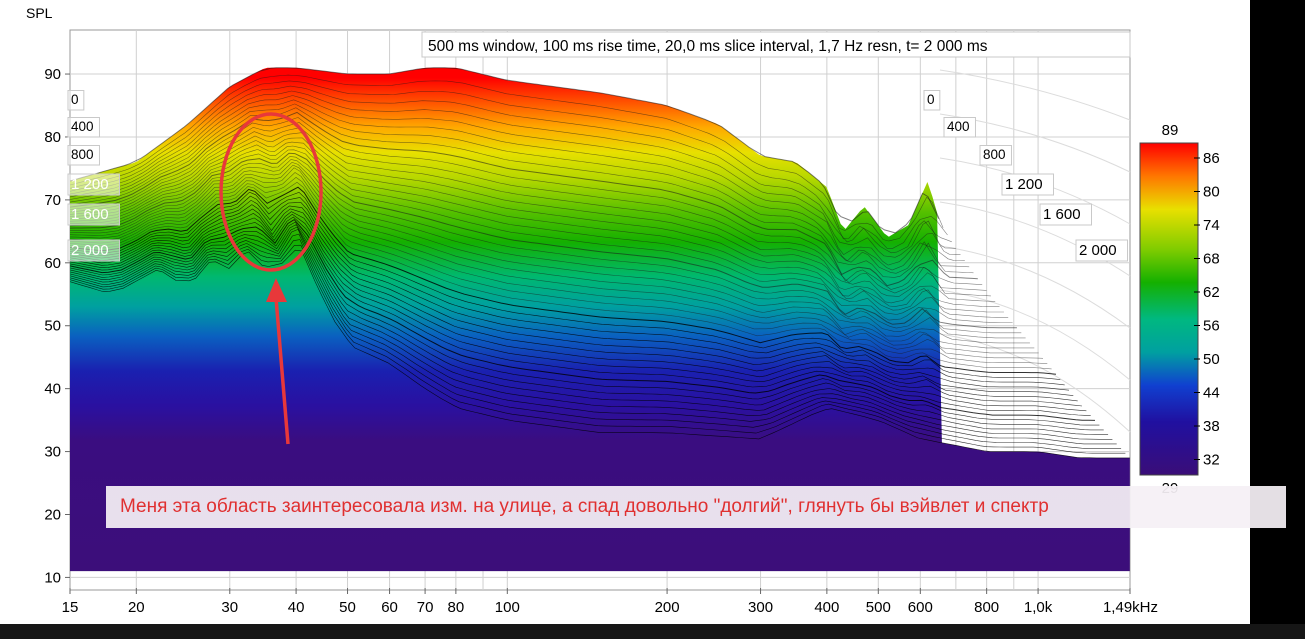  I want to click on slice-label-left: 0, so click(75, 99).